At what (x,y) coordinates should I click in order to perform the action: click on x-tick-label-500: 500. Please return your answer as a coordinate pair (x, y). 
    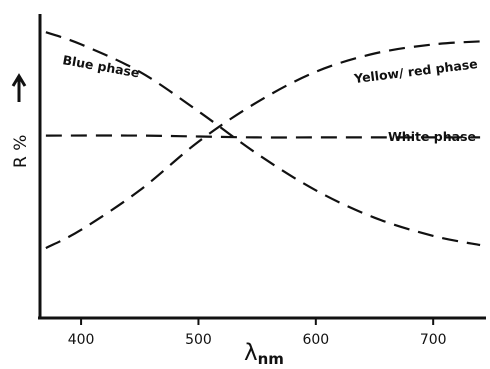
    Looking at the image, I should click on (198, 340).